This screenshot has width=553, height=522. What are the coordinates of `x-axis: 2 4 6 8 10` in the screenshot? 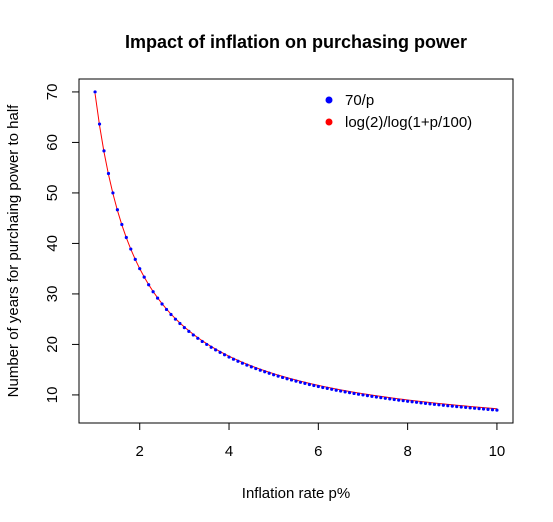 It's located at (321, 441).